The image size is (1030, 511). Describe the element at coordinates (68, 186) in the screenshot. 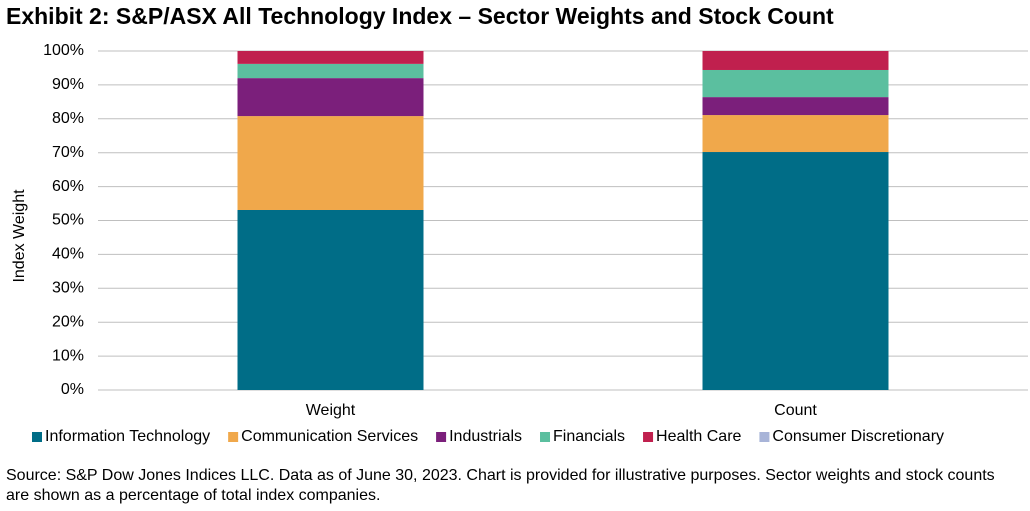

I see `y-tick-label: 60%` at that location.